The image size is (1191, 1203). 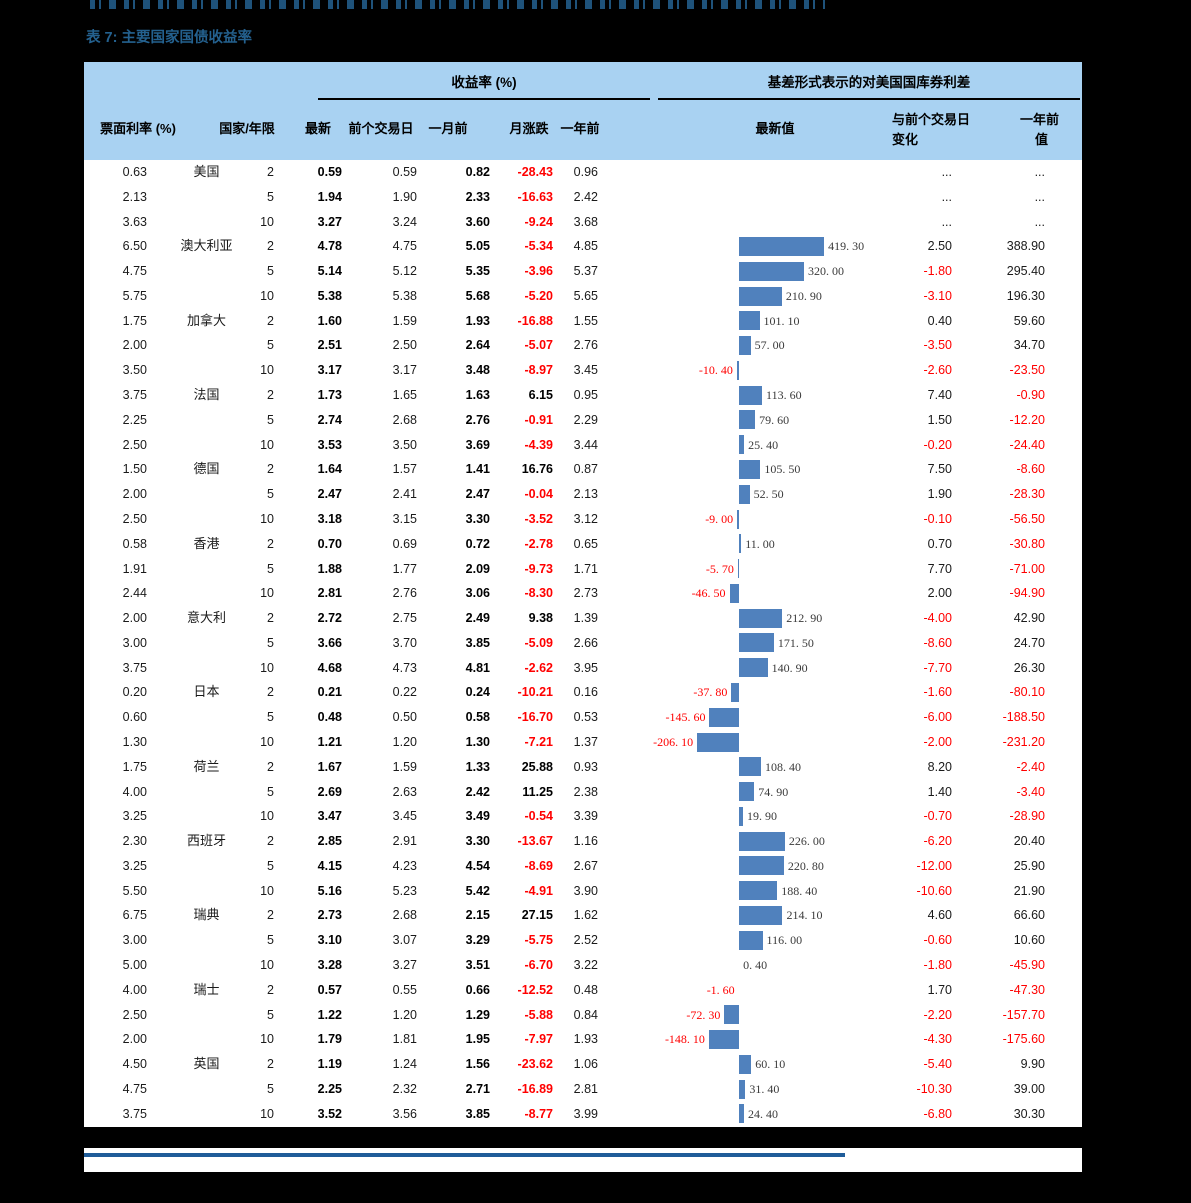 I want to click on spread-bar-label: 0. 40, so click(x=755, y=965).